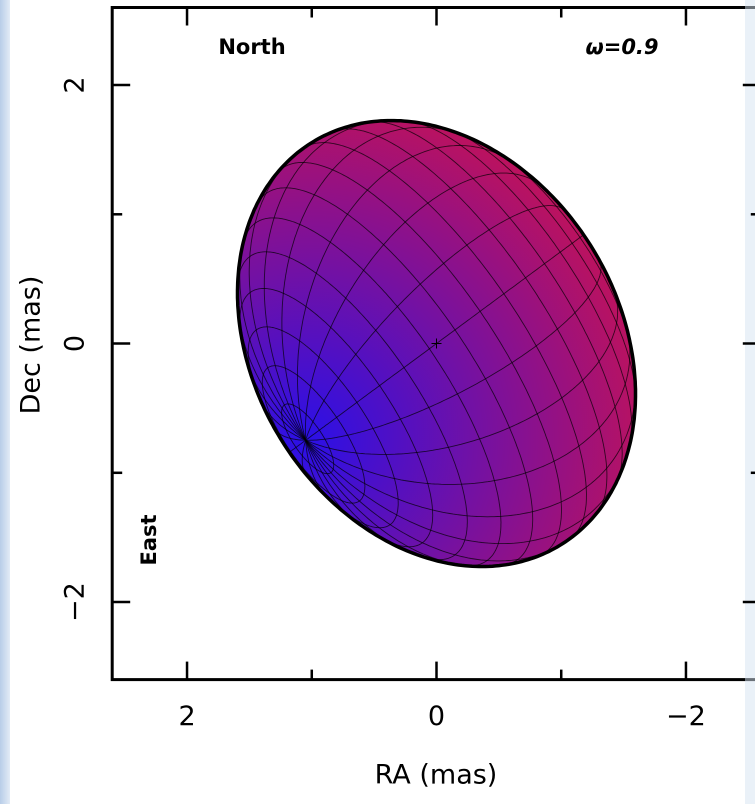 Image resolution: width=755 pixels, height=804 pixels. Describe the element at coordinates (5, 402) in the screenshot. I see `left-strip` at that location.